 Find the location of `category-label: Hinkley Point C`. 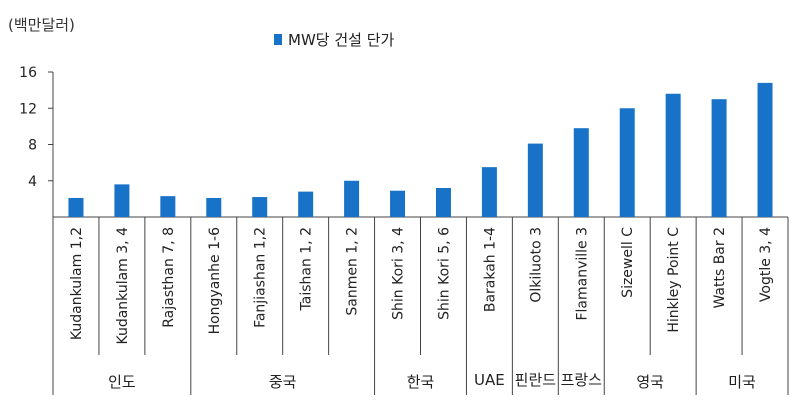

category-label: Hinkley Point C is located at coordinates (674, 280).